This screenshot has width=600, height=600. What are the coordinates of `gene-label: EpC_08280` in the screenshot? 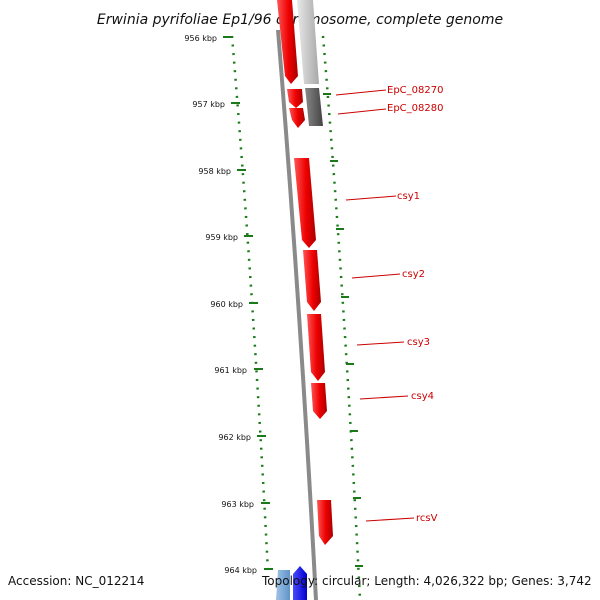 It's located at (415, 108).